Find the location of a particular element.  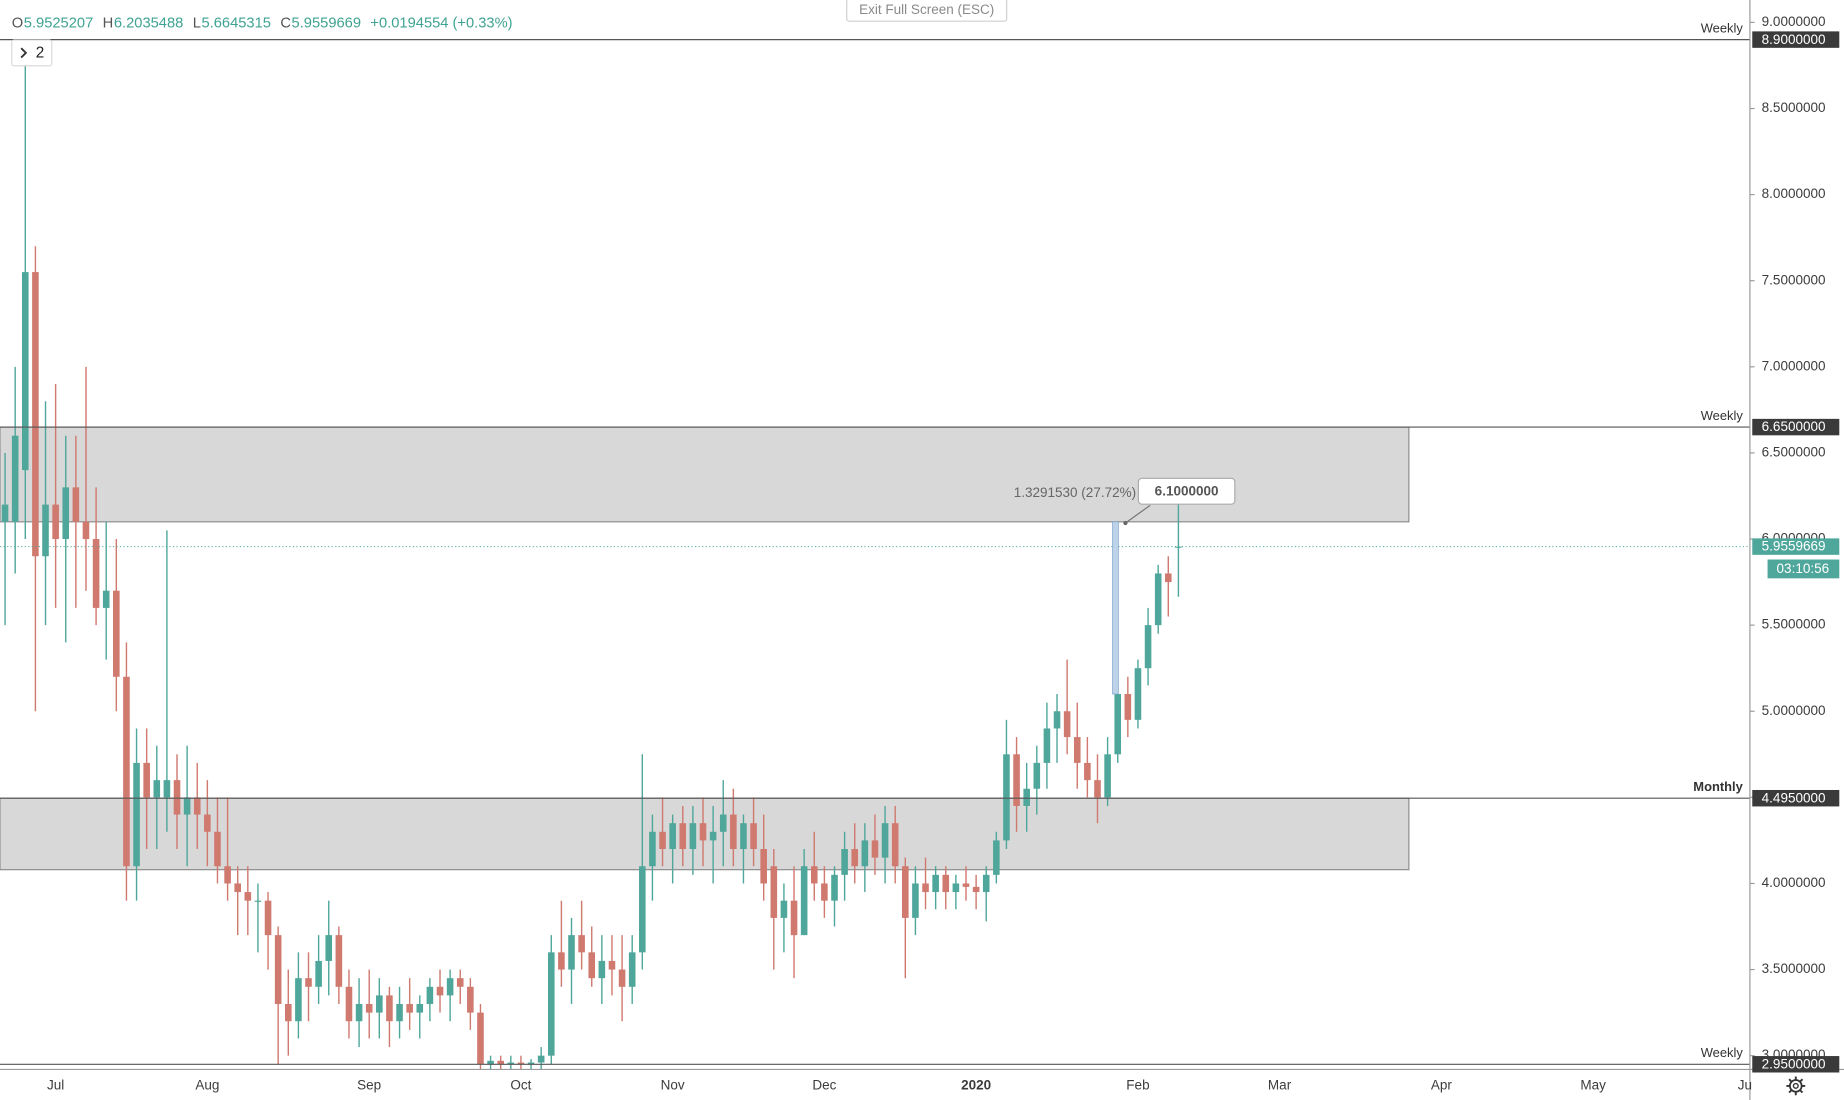

y-tick-label: 8.0000000 is located at coordinates (1794, 193).